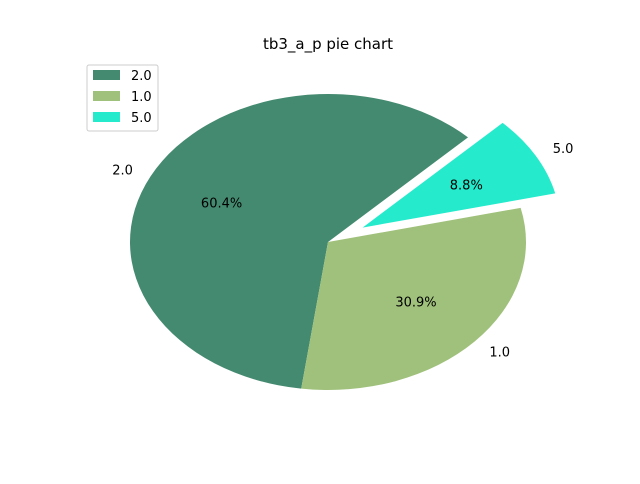  Describe the element at coordinates (563, 149) in the screenshot. I see `category-label-5-0: 5.0` at that location.